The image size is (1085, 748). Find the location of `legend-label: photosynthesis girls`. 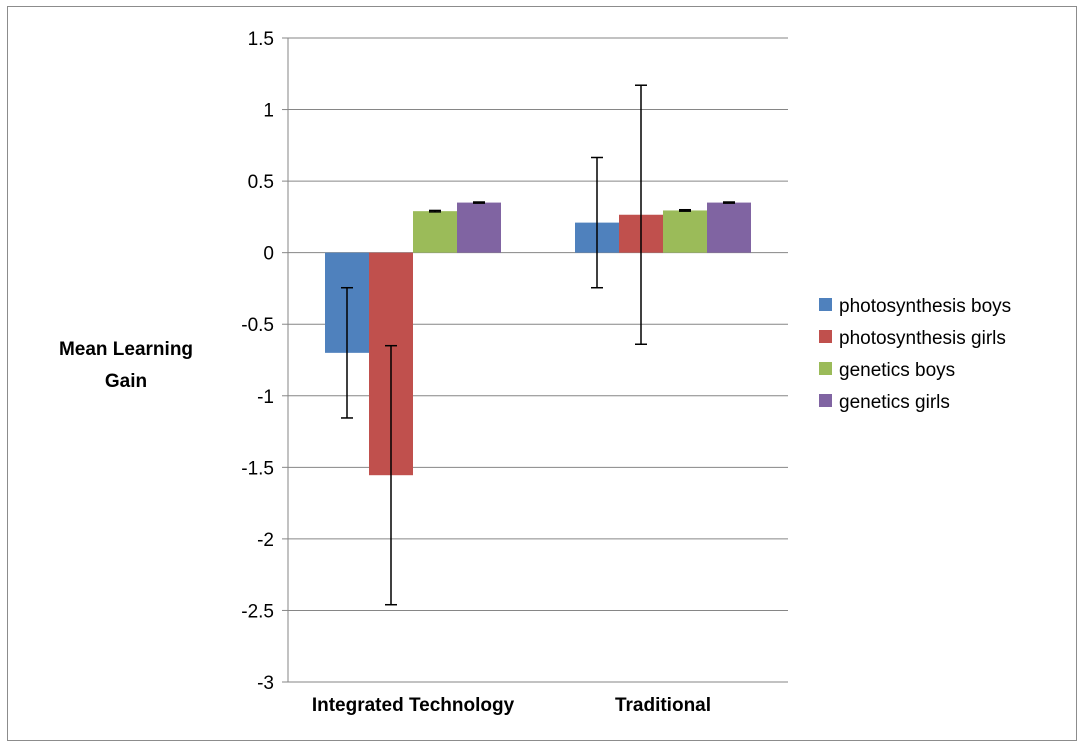

legend-label: photosynthesis girls is located at coordinates (922, 338).